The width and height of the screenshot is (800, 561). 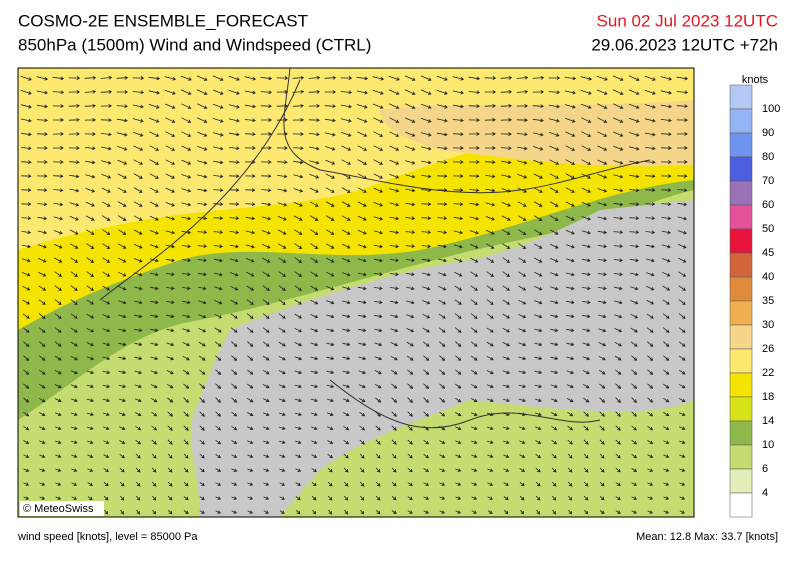 What do you see at coordinates (537, 133) in the screenshot?
I see `wind-zone-high` at bounding box center [537, 133].